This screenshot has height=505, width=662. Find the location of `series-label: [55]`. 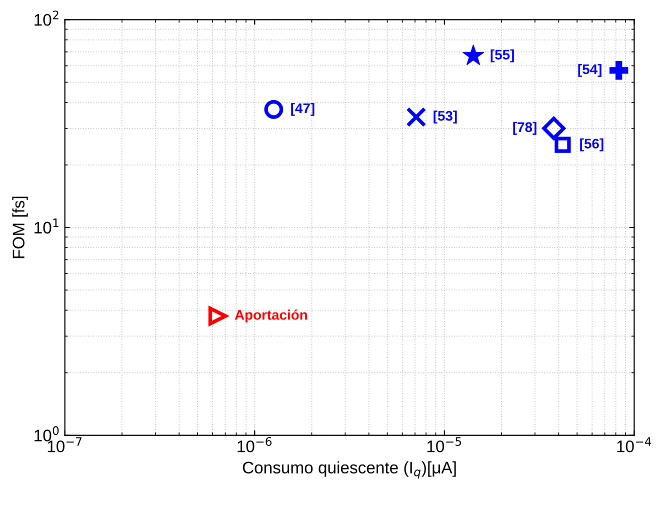

series-label: [55] is located at coordinates (502, 55).